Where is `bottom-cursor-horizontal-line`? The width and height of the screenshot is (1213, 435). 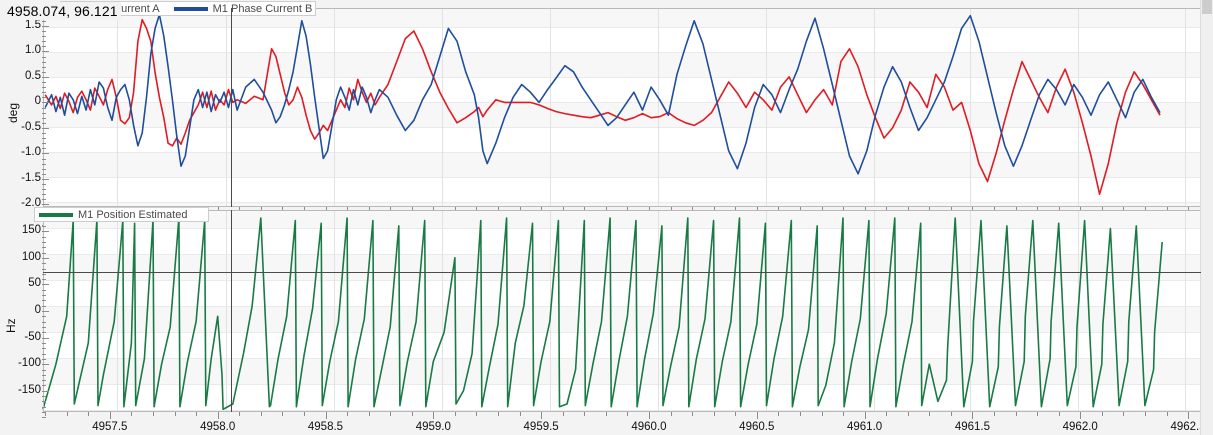 bottom-cursor-horizontal-line is located at coordinates (622, 272).